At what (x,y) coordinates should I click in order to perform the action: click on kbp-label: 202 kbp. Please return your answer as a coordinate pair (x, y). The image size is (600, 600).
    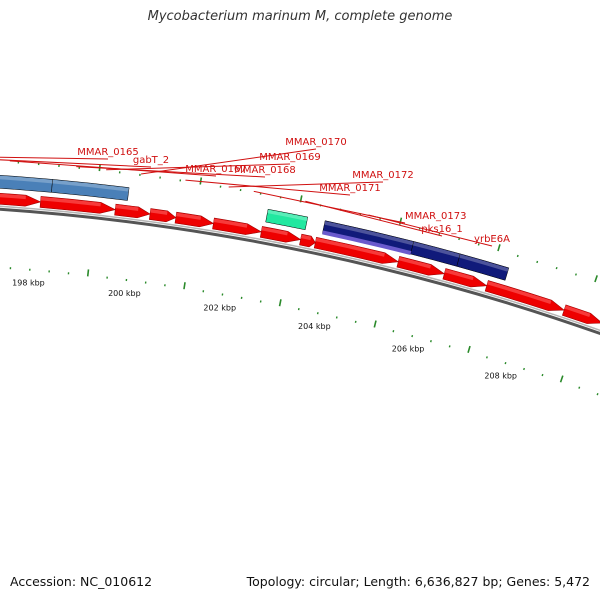
    Looking at the image, I should click on (219, 307).